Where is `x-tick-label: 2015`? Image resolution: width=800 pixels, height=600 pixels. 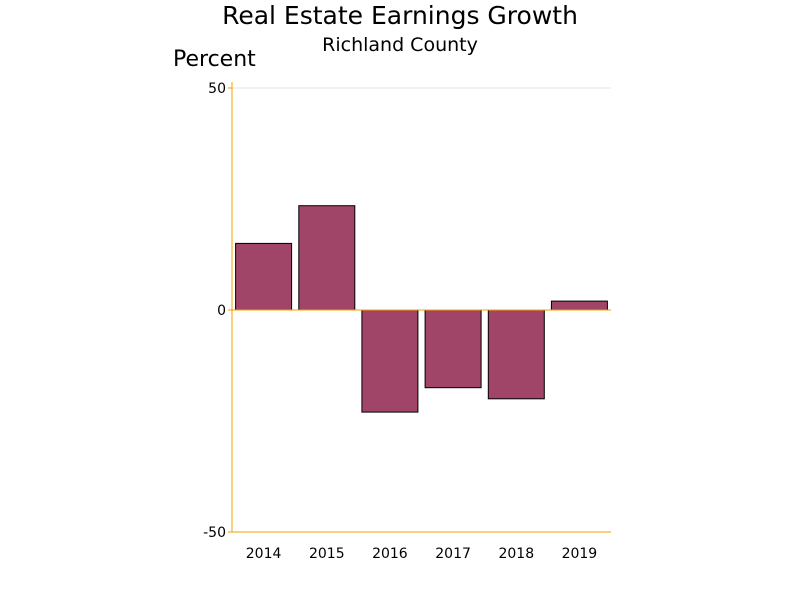 x-tick-label: 2015 is located at coordinates (327, 554).